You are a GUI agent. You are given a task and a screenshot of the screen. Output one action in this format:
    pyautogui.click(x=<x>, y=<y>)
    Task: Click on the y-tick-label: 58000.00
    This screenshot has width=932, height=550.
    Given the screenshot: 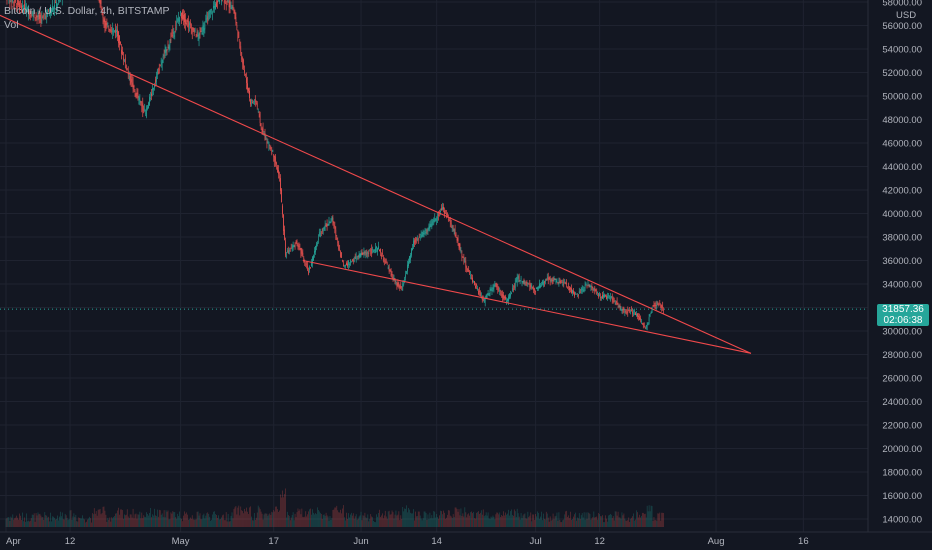 What is the action you would take?
    pyautogui.click(x=902, y=4)
    